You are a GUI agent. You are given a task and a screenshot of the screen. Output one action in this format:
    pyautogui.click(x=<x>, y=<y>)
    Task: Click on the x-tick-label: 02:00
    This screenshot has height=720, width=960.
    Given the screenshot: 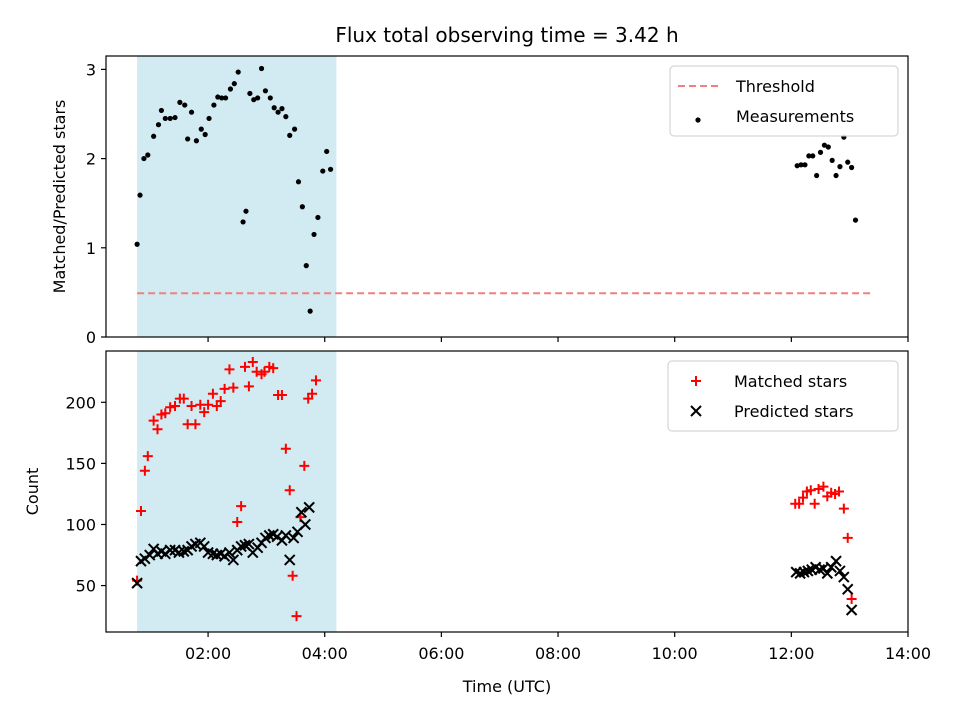 What is the action you would take?
    pyautogui.click(x=208, y=653)
    